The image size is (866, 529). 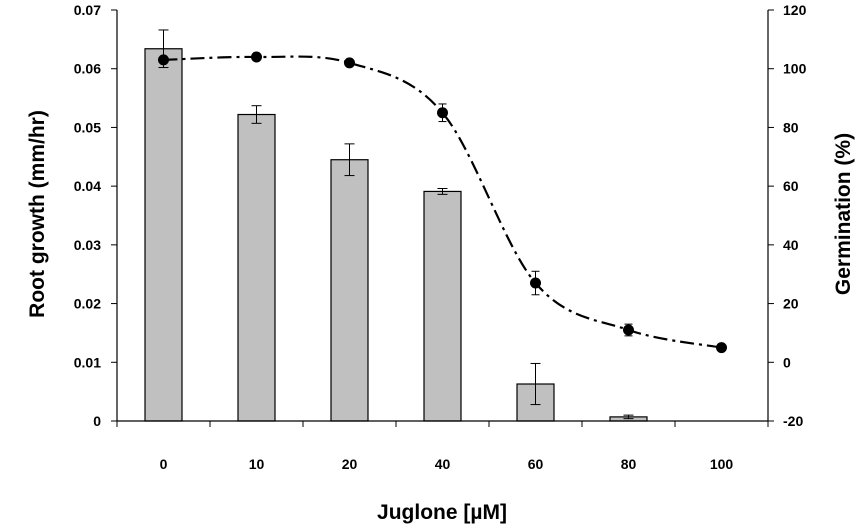 What do you see at coordinates (629, 464) in the screenshot?
I see `x-tick-label: 80` at bounding box center [629, 464].